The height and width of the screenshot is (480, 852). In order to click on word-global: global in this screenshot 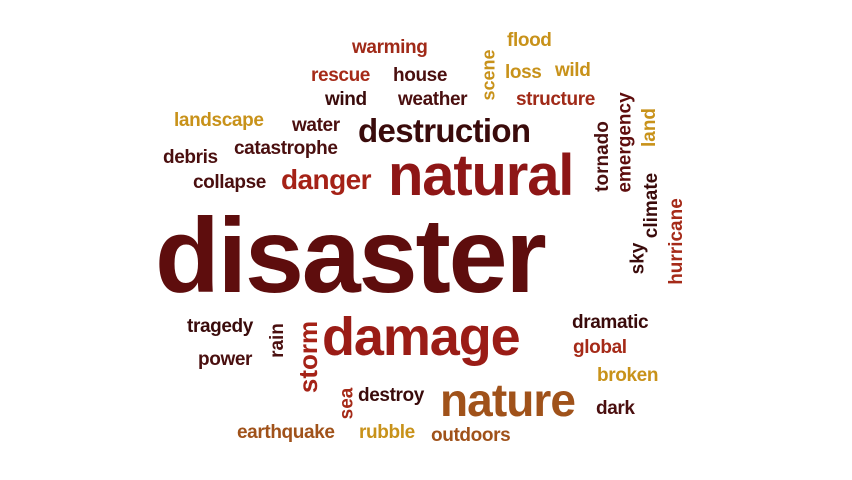, I will do `click(600, 347)`.